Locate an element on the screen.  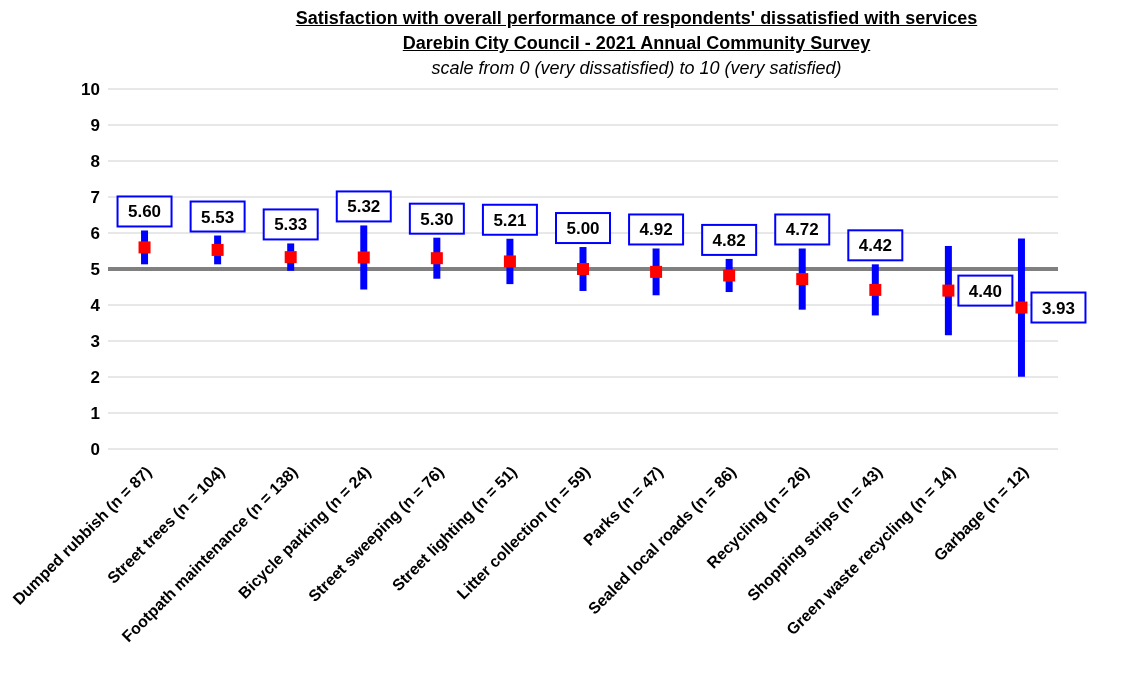
data-label: 5.00 is located at coordinates (583, 229).